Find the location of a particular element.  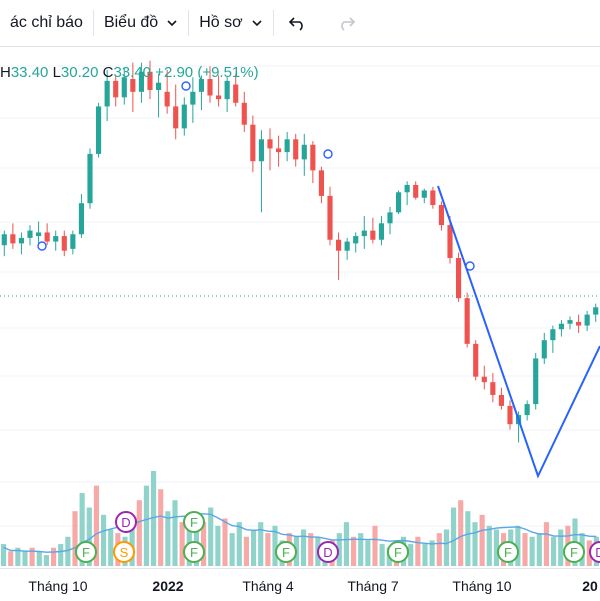

redo-icon is located at coordinates (347, 24).